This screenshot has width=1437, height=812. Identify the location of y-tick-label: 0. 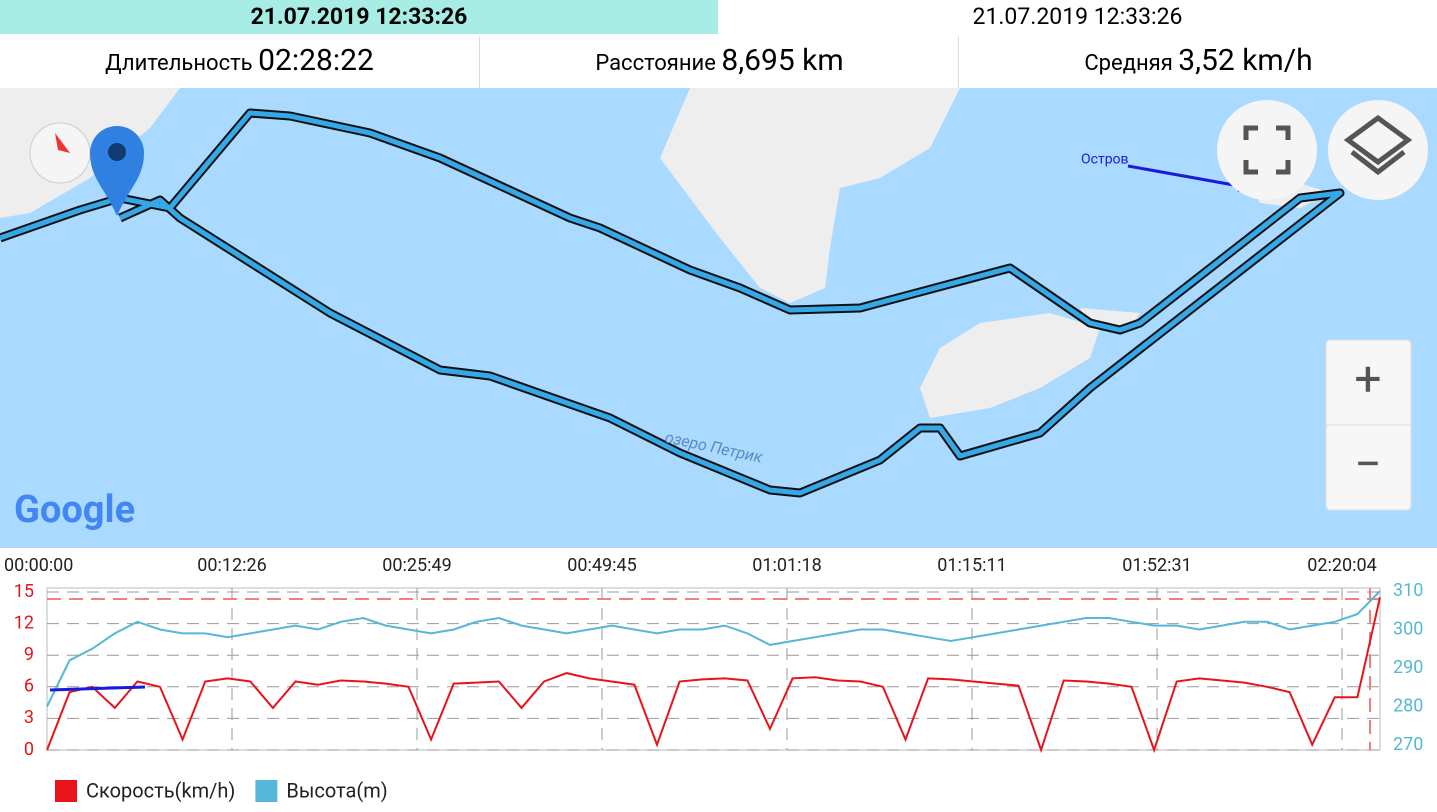
(29, 749).